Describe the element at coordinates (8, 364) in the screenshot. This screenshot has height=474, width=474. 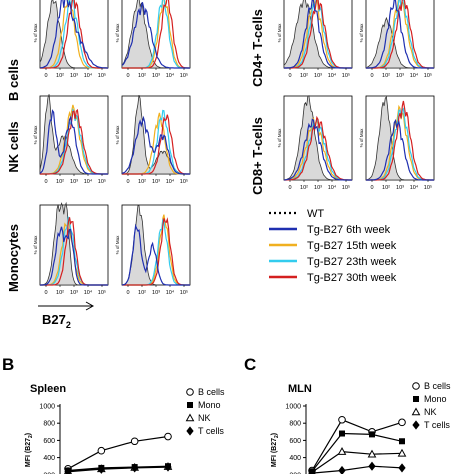
I see `panel-letter-b: B` at that location.